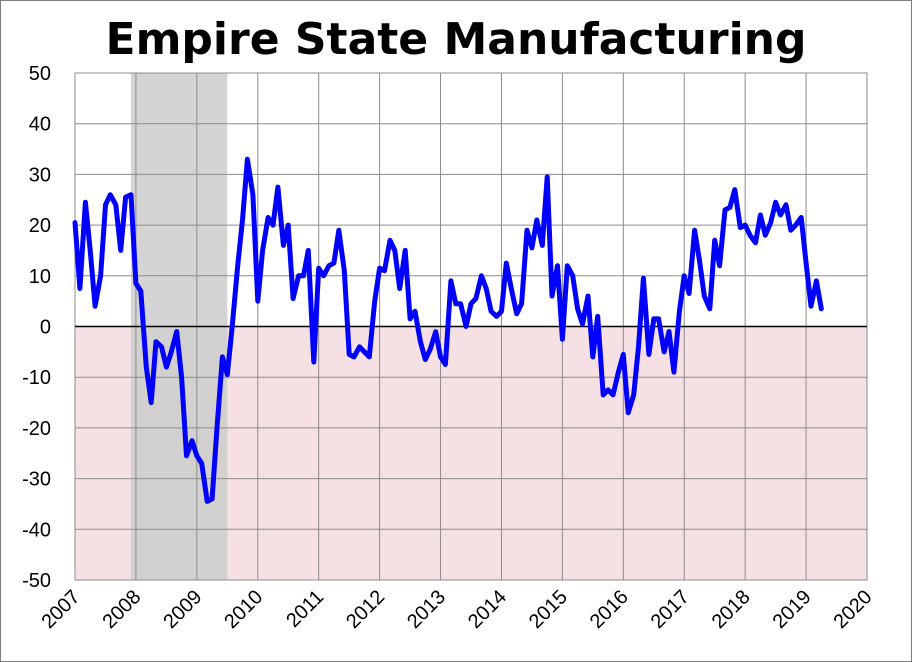 This screenshot has height=662, width=912. What do you see at coordinates (456, 39) in the screenshot?
I see `chart-title: Empire State Manufacturing` at bounding box center [456, 39].